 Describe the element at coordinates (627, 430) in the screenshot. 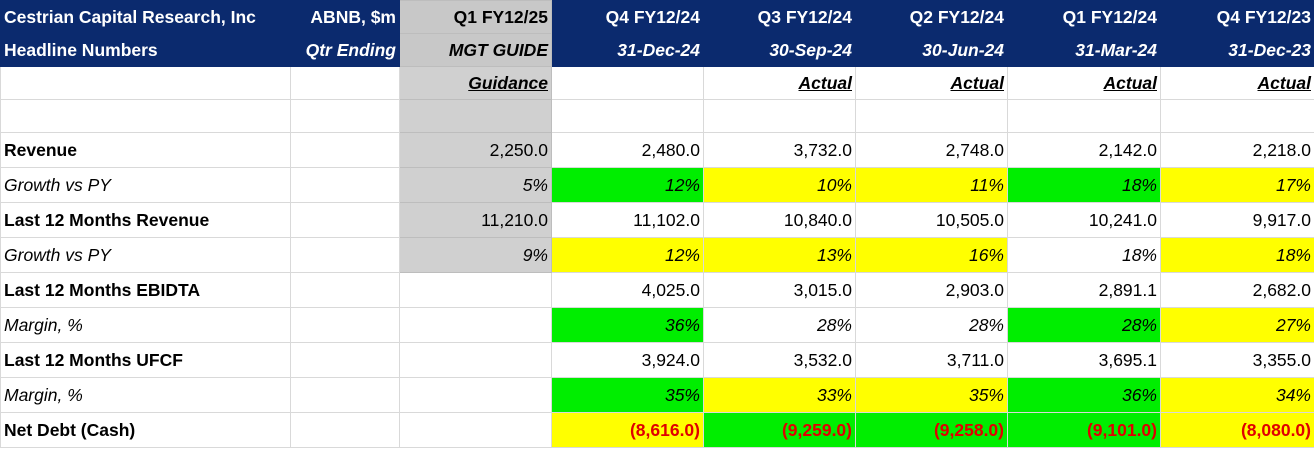

I see `value-cell: (8,616.0)` at that location.